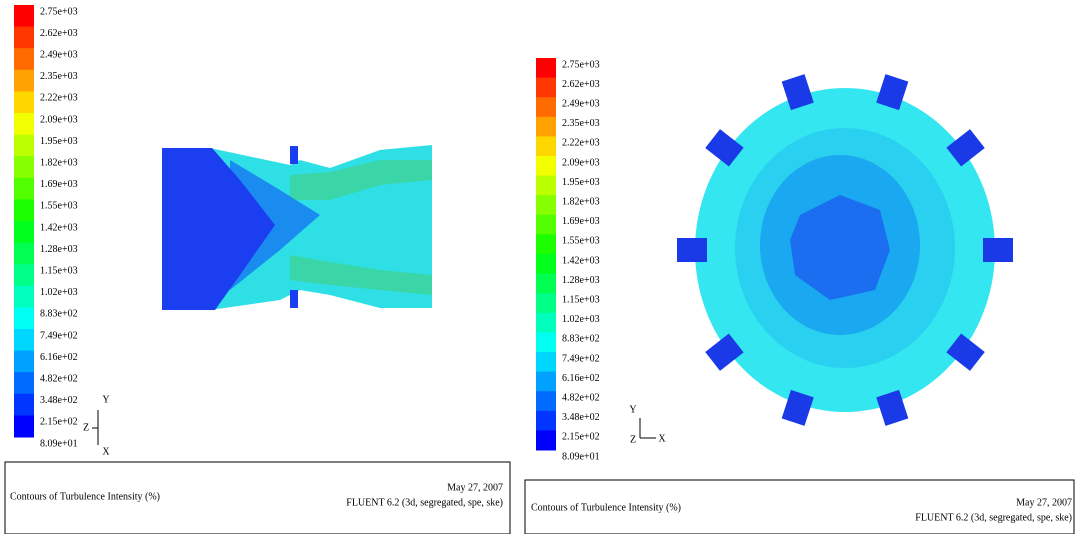 The width and height of the screenshot is (1075, 534). What do you see at coordinates (581, 378) in the screenshot?
I see `colorbar-label: 6.16e+02` at bounding box center [581, 378].